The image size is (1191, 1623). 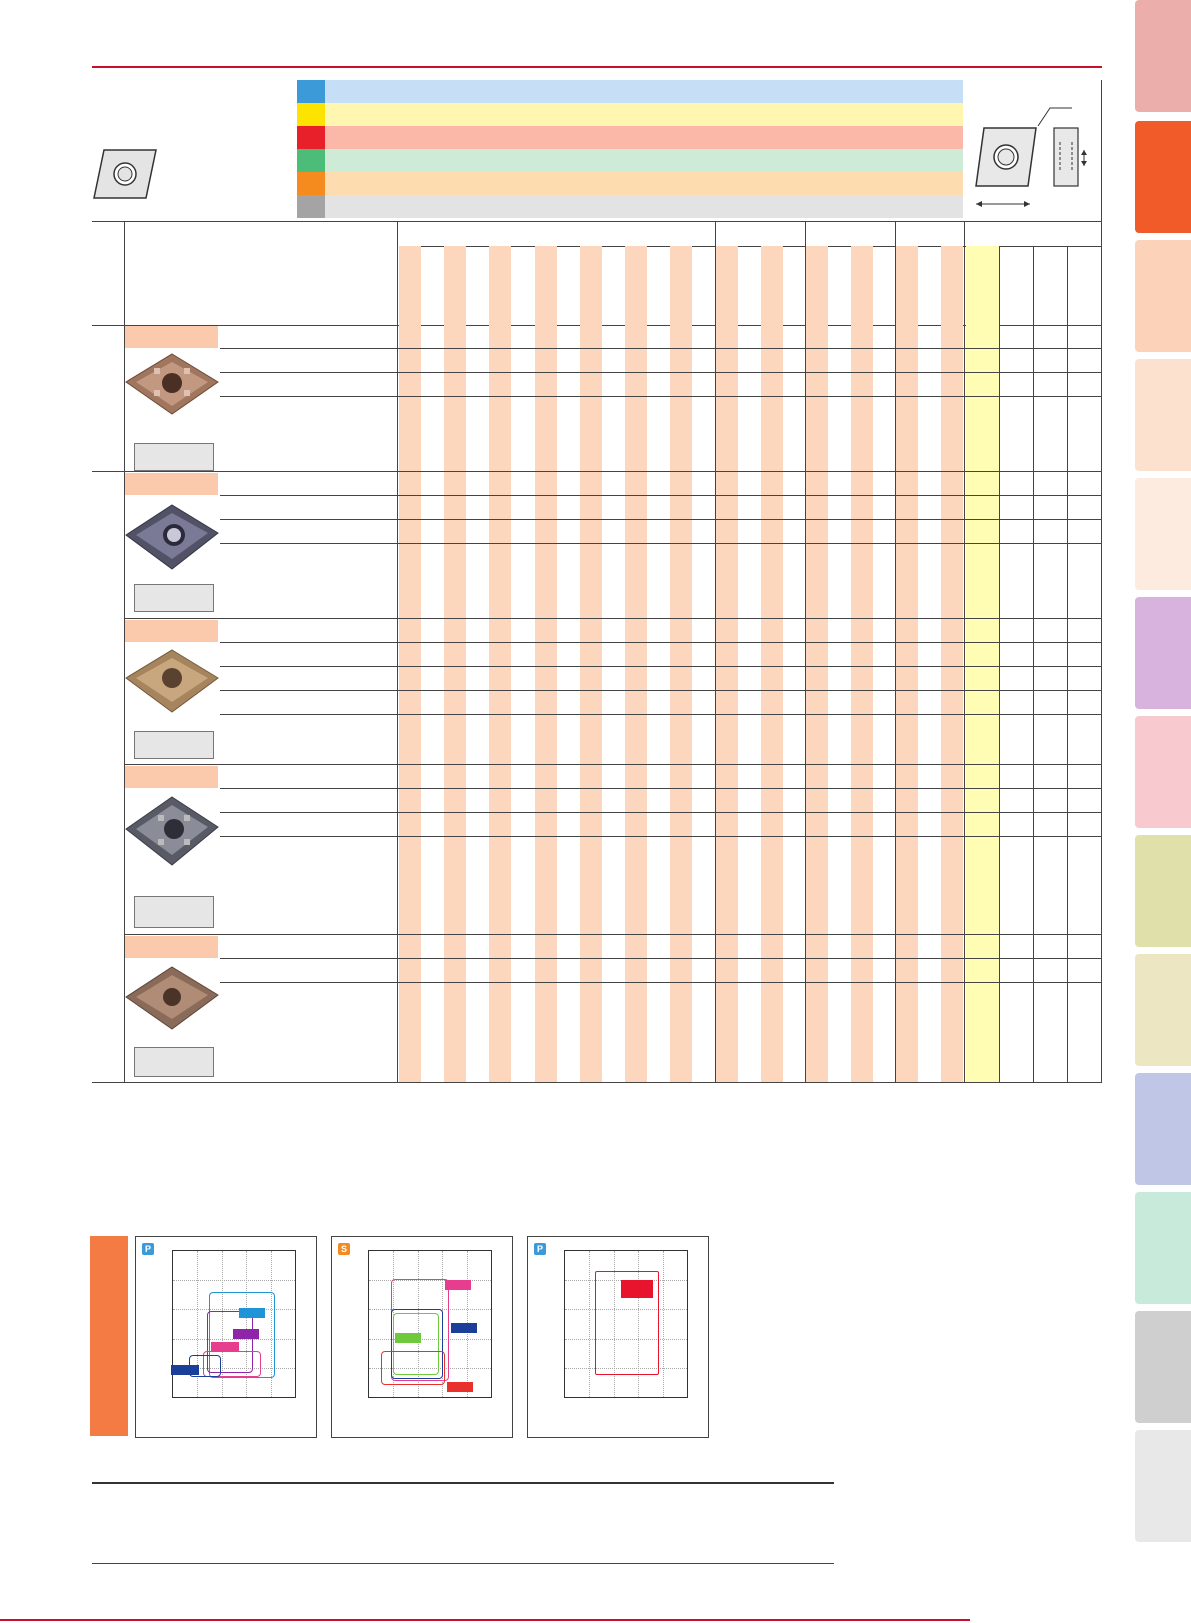 What do you see at coordinates (109, 1336) in the screenshot?
I see `section-side-bar` at bounding box center [109, 1336].